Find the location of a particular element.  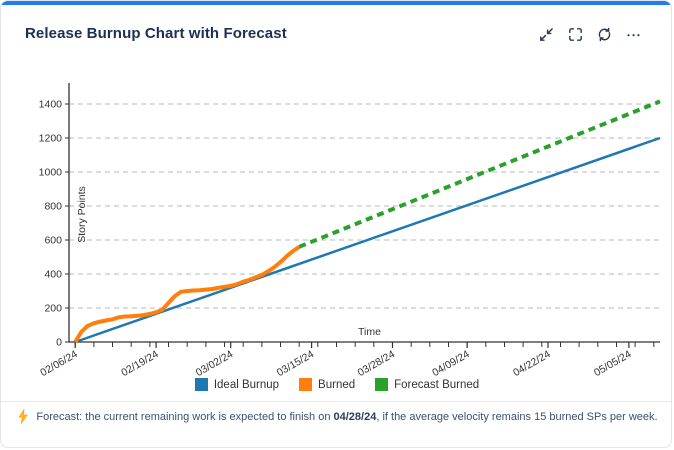

refresh-icon is located at coordinates (604, 36).